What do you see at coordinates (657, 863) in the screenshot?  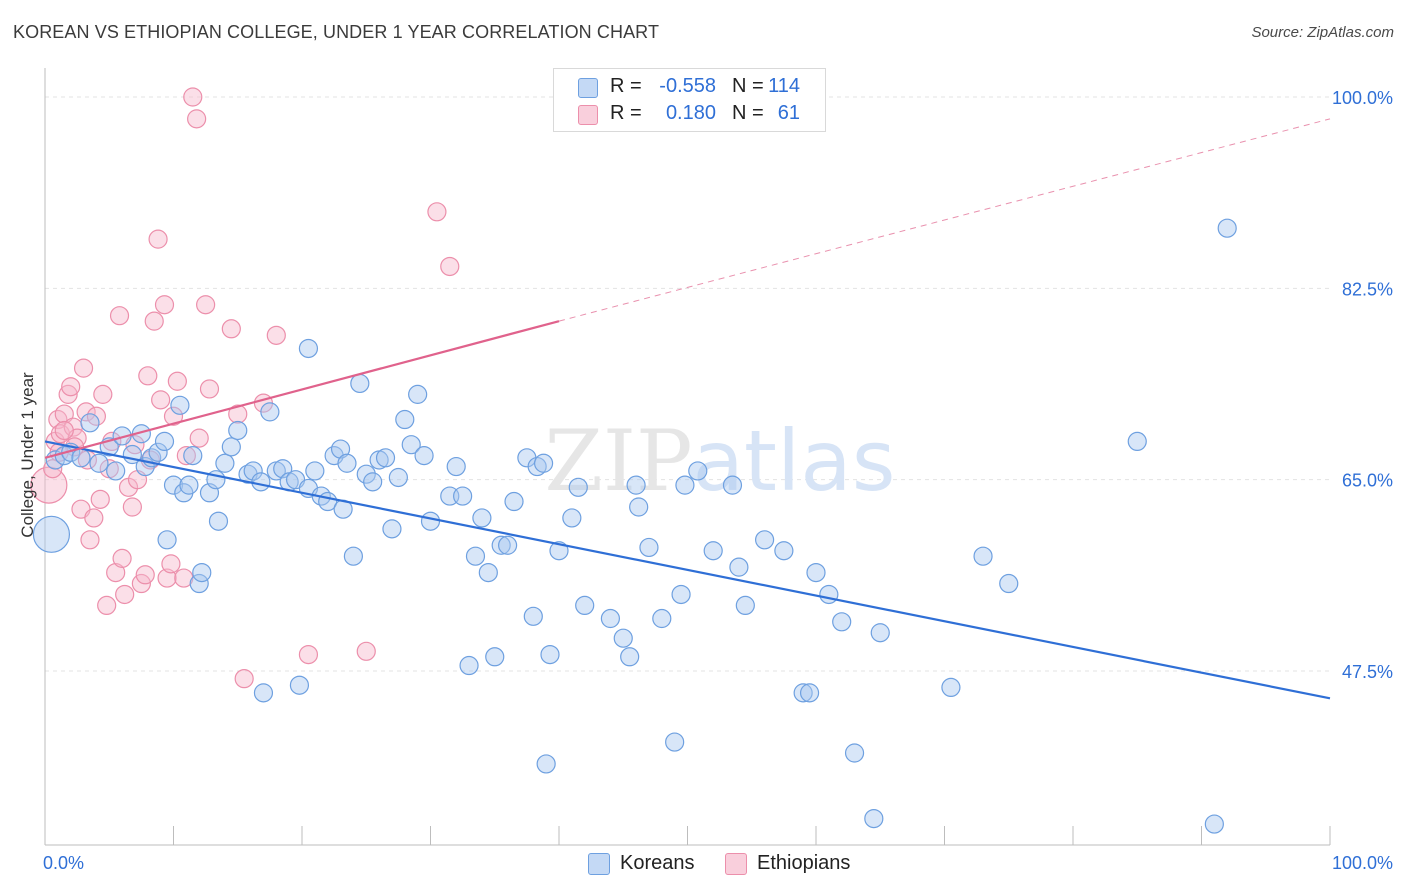 I see `legend-label: Koreans` at bounding box center [657, 863].